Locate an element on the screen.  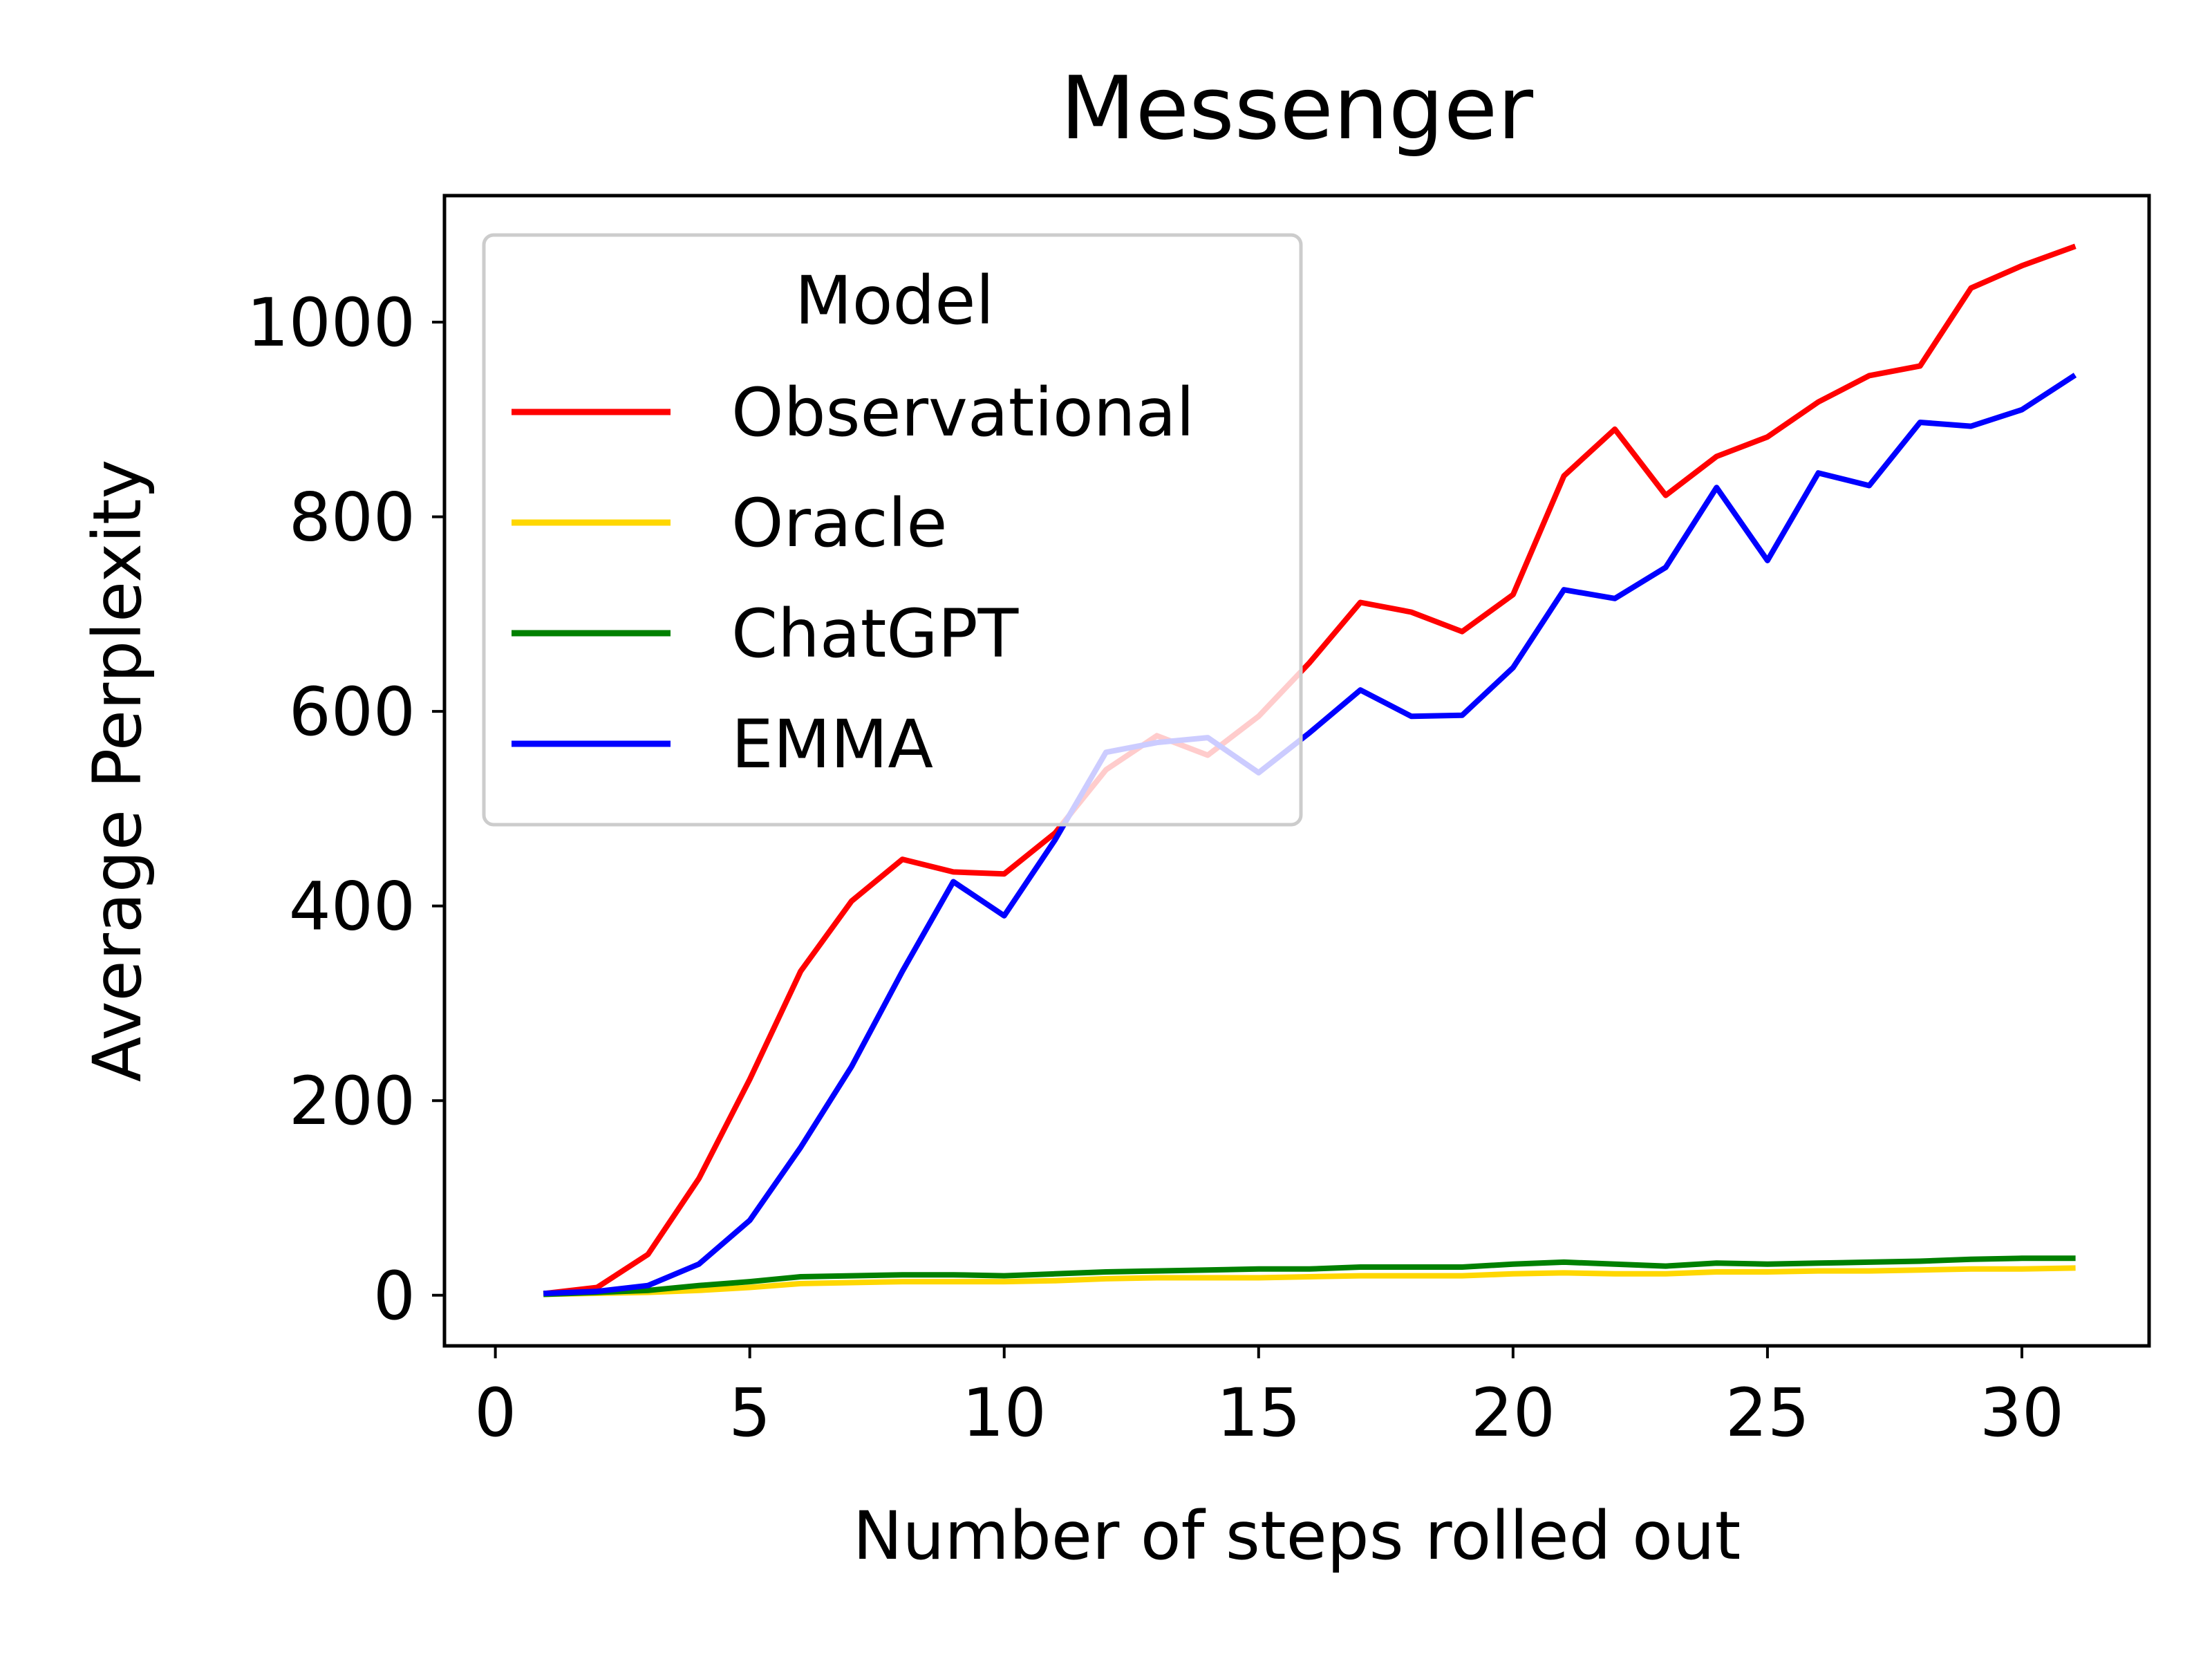
x-tick-label-6: 30 is located at coordinates (2022, 1413).